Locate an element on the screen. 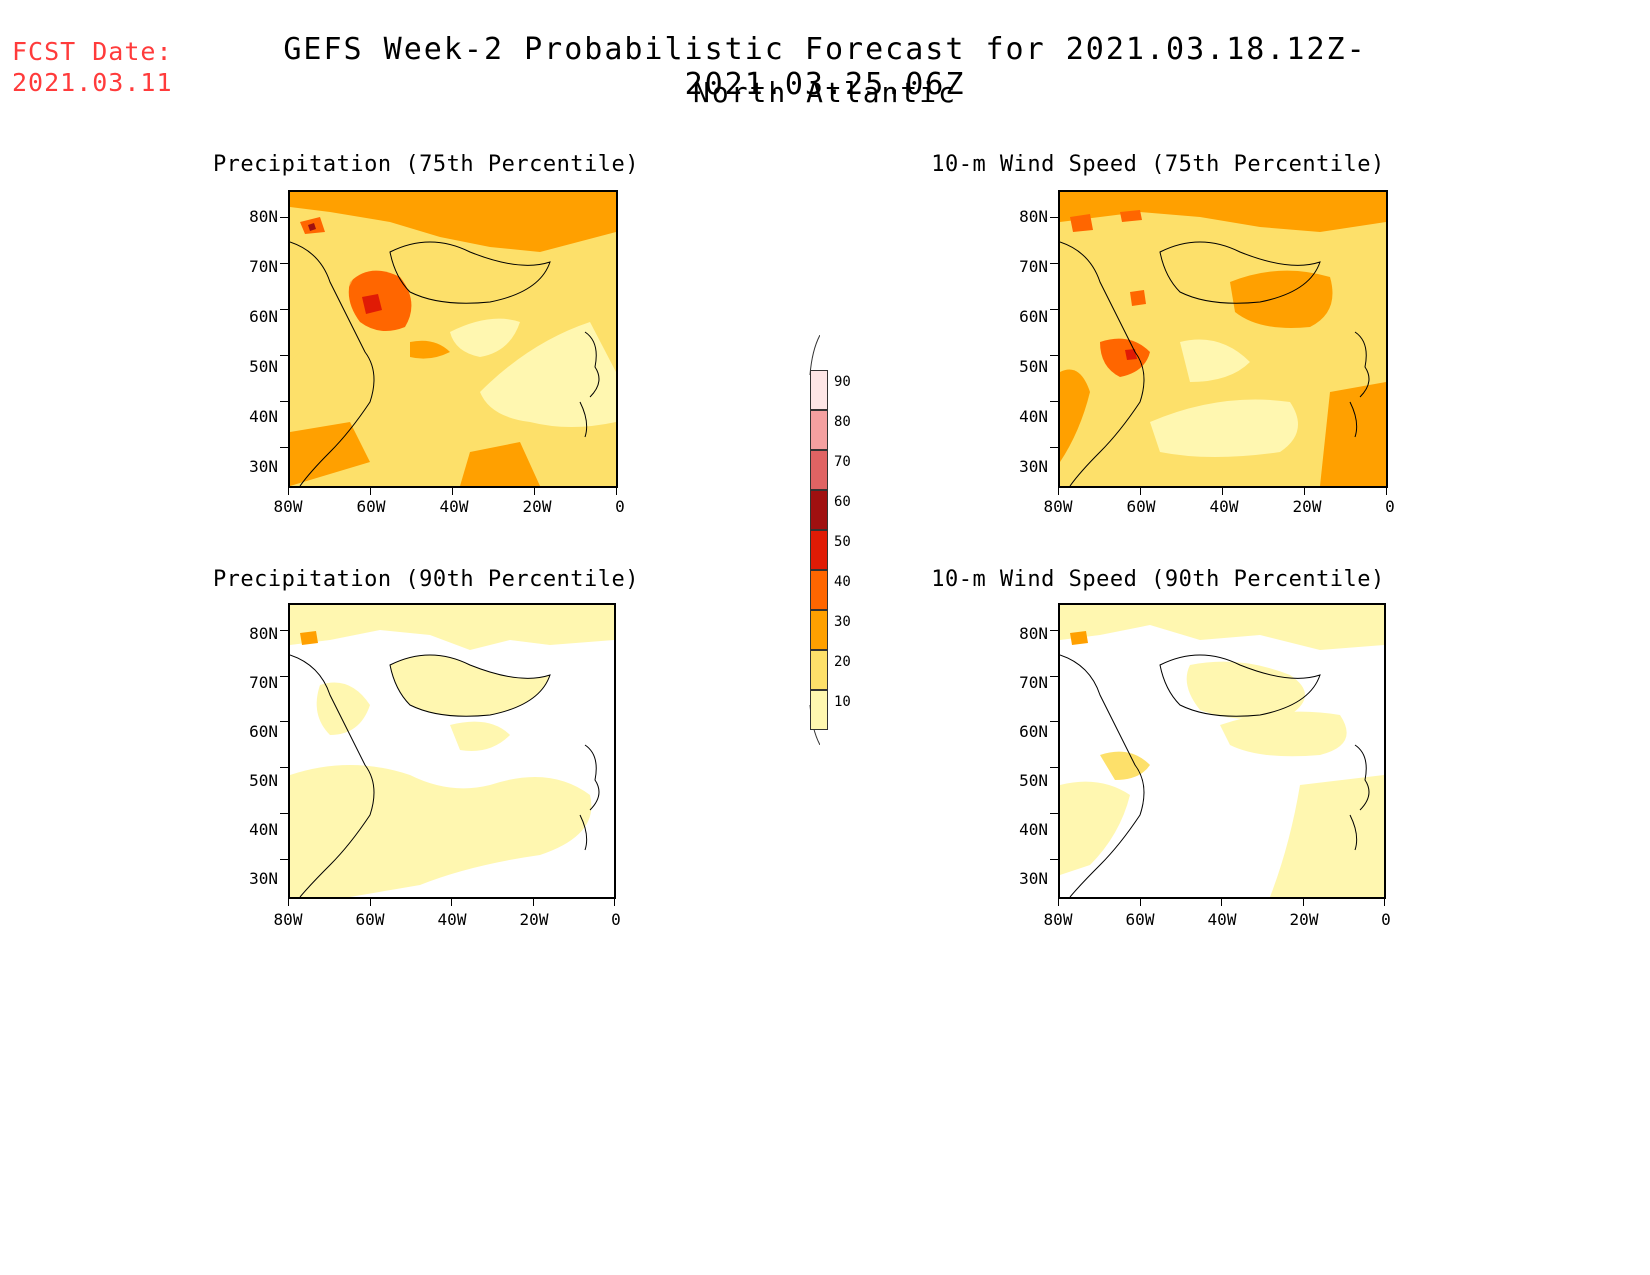 The image size is (1650, 1275). panel-title-precip-75: Precipitation (75th Percentile) is located at coordinates (426, 164).